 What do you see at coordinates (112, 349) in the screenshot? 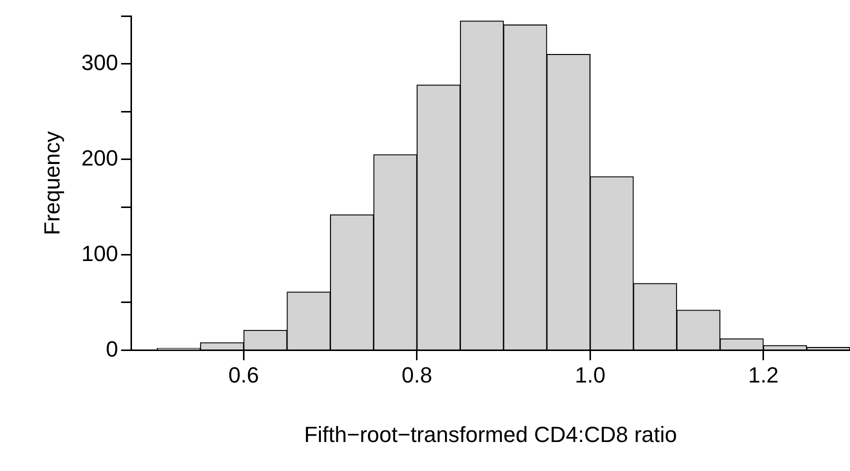
I see `y-tick-label: 0` at bounding box center [112, 349].